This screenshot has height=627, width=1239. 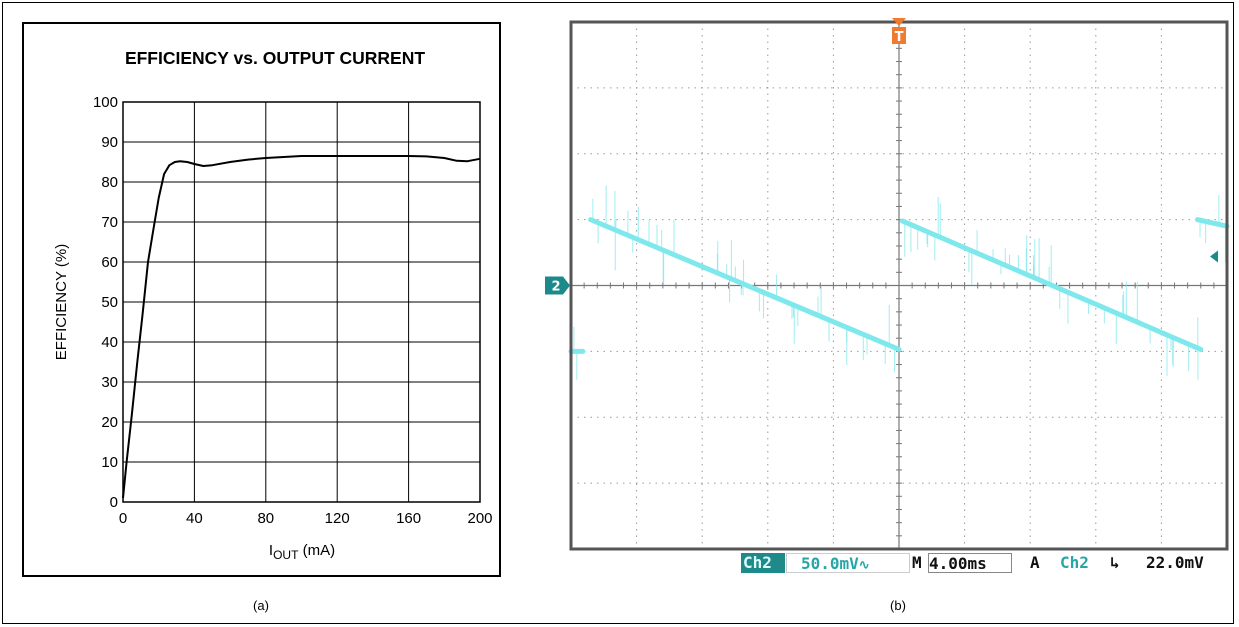 I want to click on y-tick-label: 100, so click(x=105, y=102).